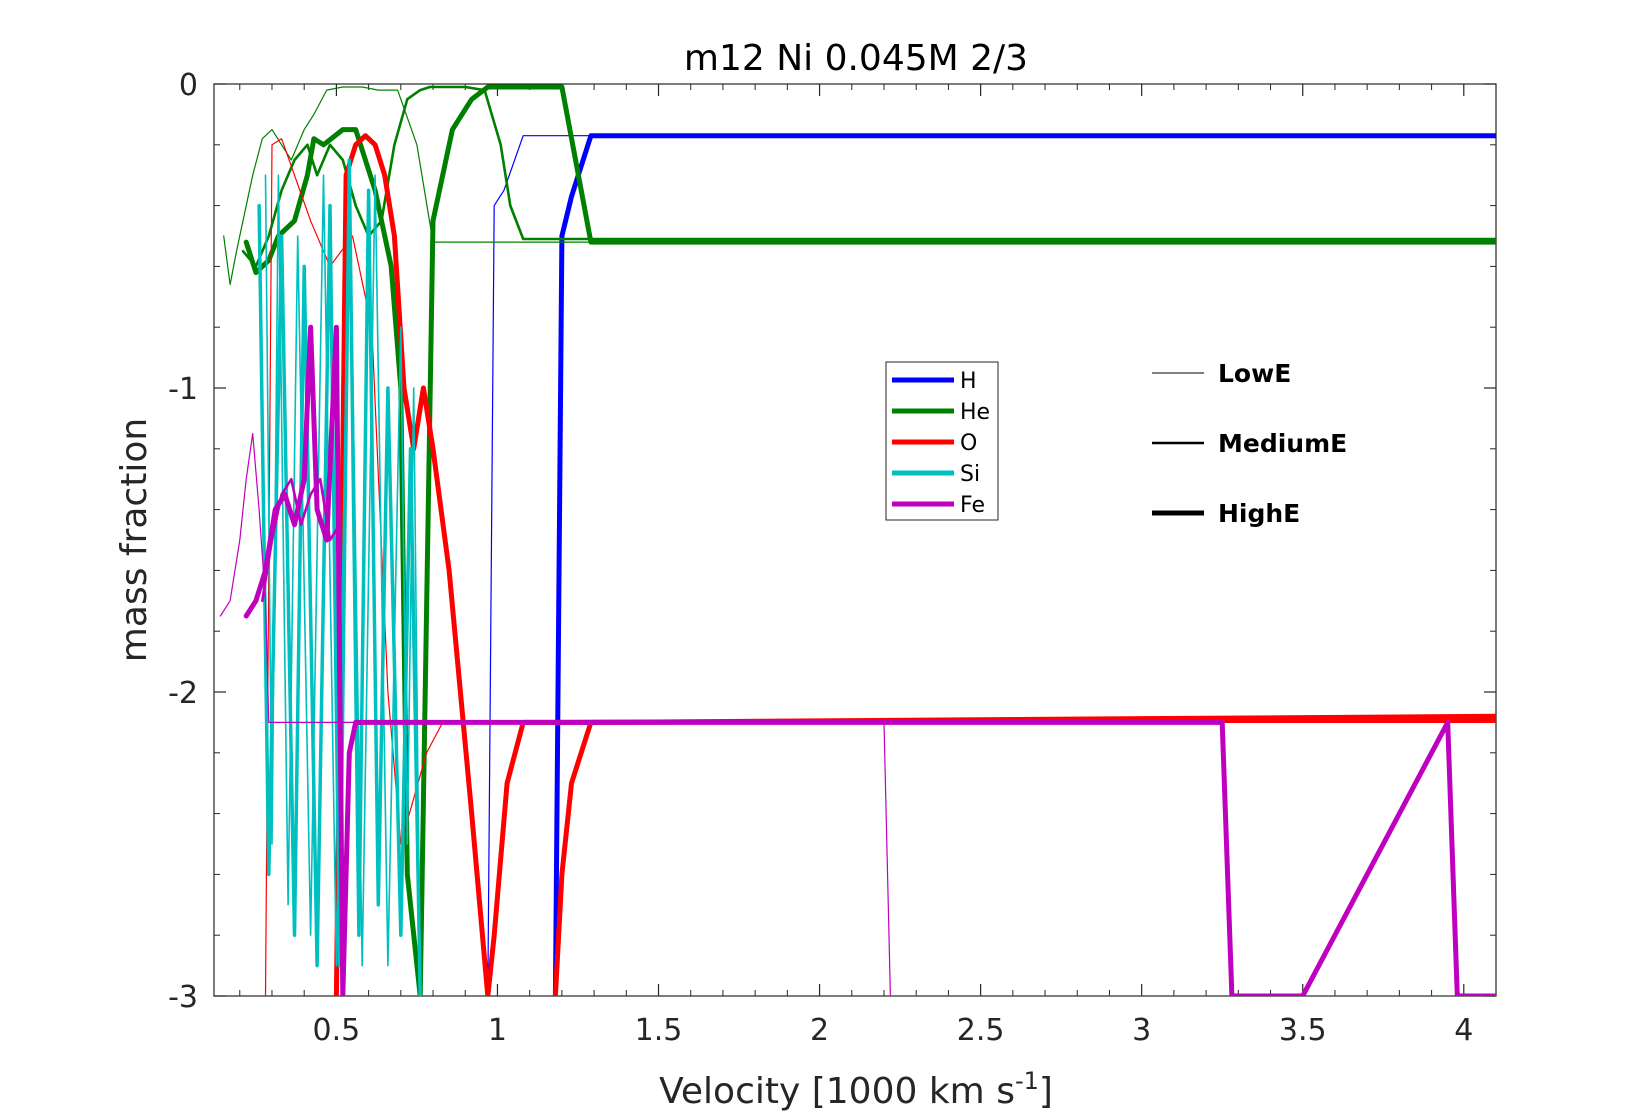  I want to click on x-axis-label: Velocity [1000 km s-1], so click(856, 1089).